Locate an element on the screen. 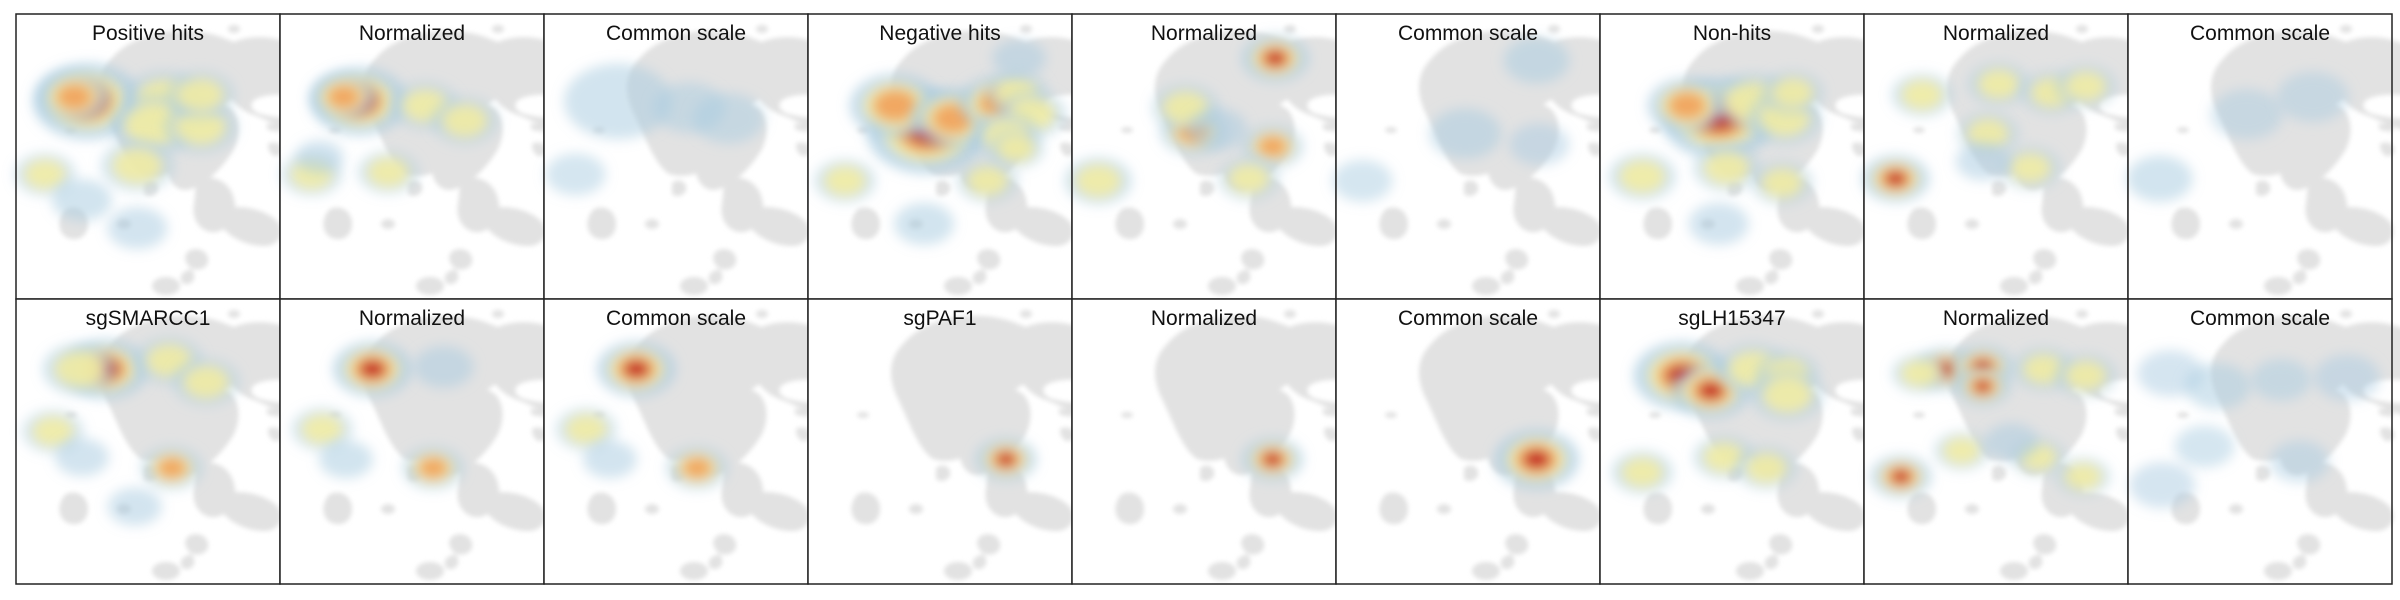 This screenshot has height=600, width=2400. panel-title: sgPAF1 is located at coordinates (939, 318).